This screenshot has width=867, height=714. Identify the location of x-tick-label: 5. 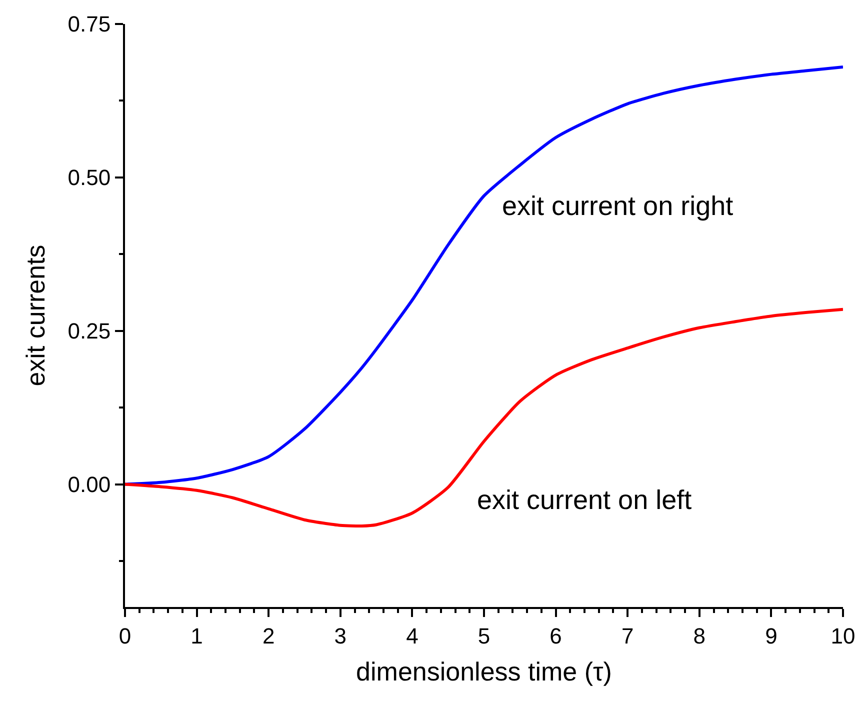
(484, 635).